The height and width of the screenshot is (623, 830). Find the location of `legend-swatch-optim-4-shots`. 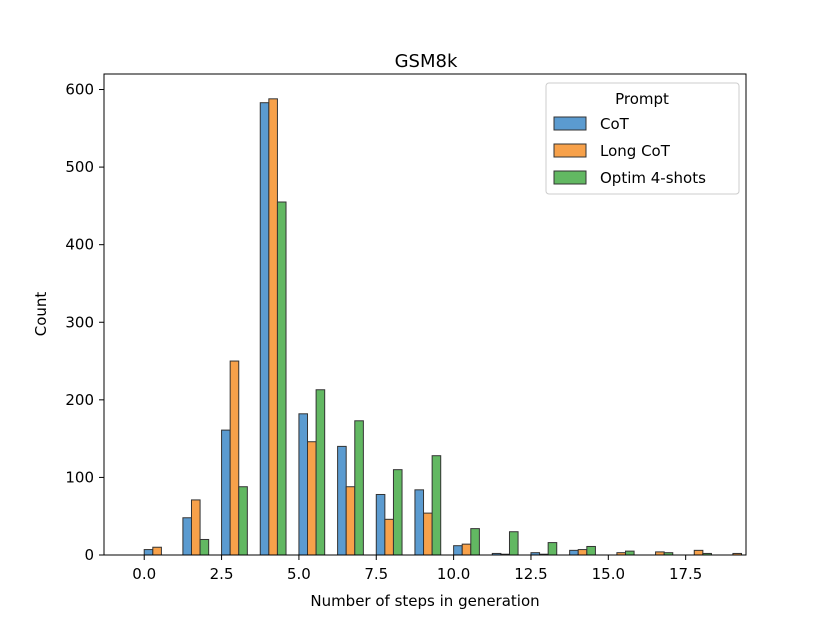

legend-swatch-optim-4-shots is located at coordinates (570, 177).